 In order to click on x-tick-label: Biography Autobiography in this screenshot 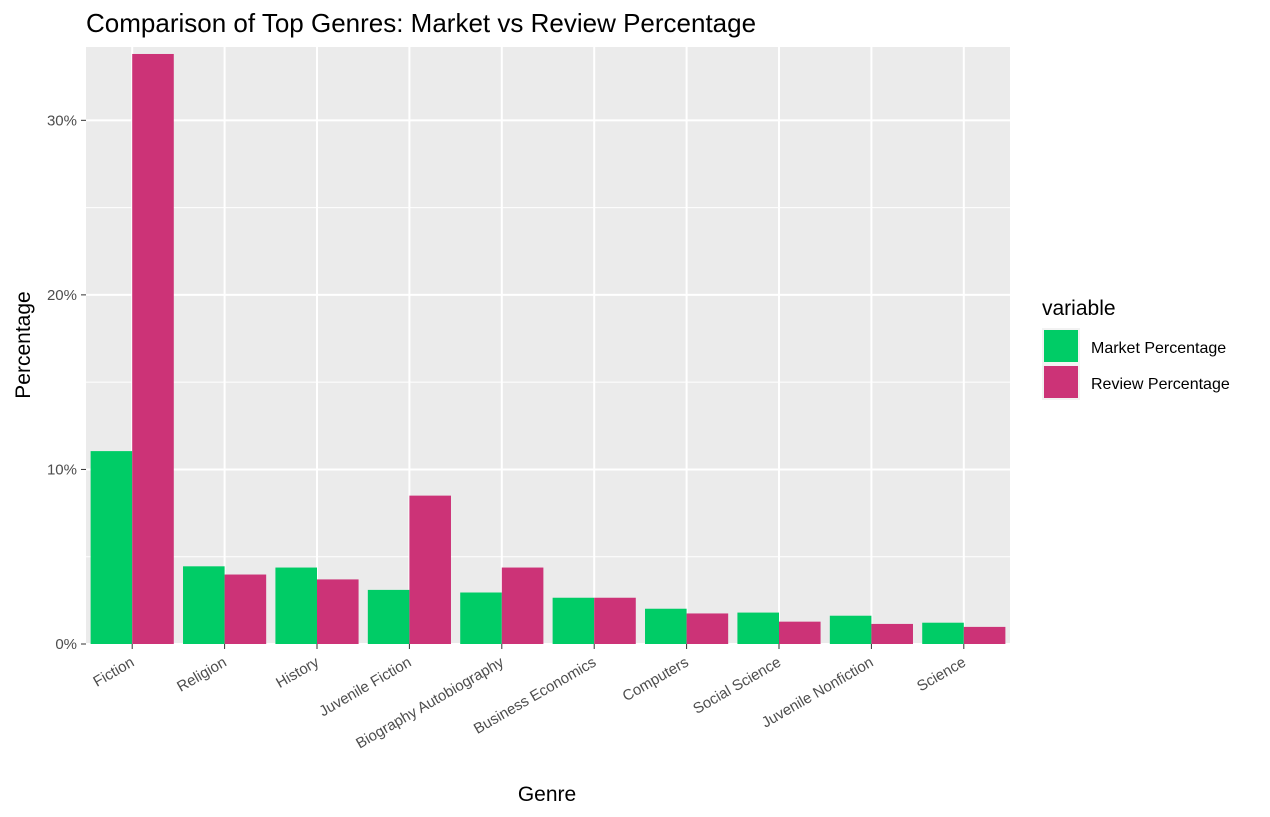, I will do `click(430, 702)`.